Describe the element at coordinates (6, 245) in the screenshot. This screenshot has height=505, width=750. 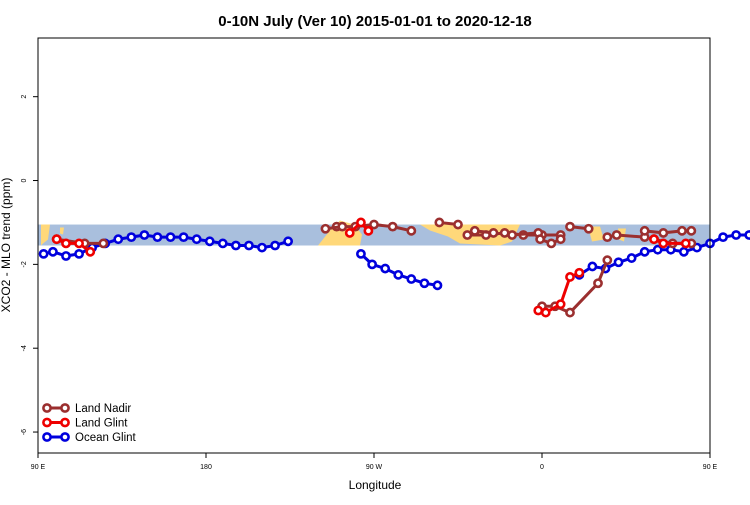
I see `y-axis-label: XCO2 - MLO trend (ppm)` at that location.